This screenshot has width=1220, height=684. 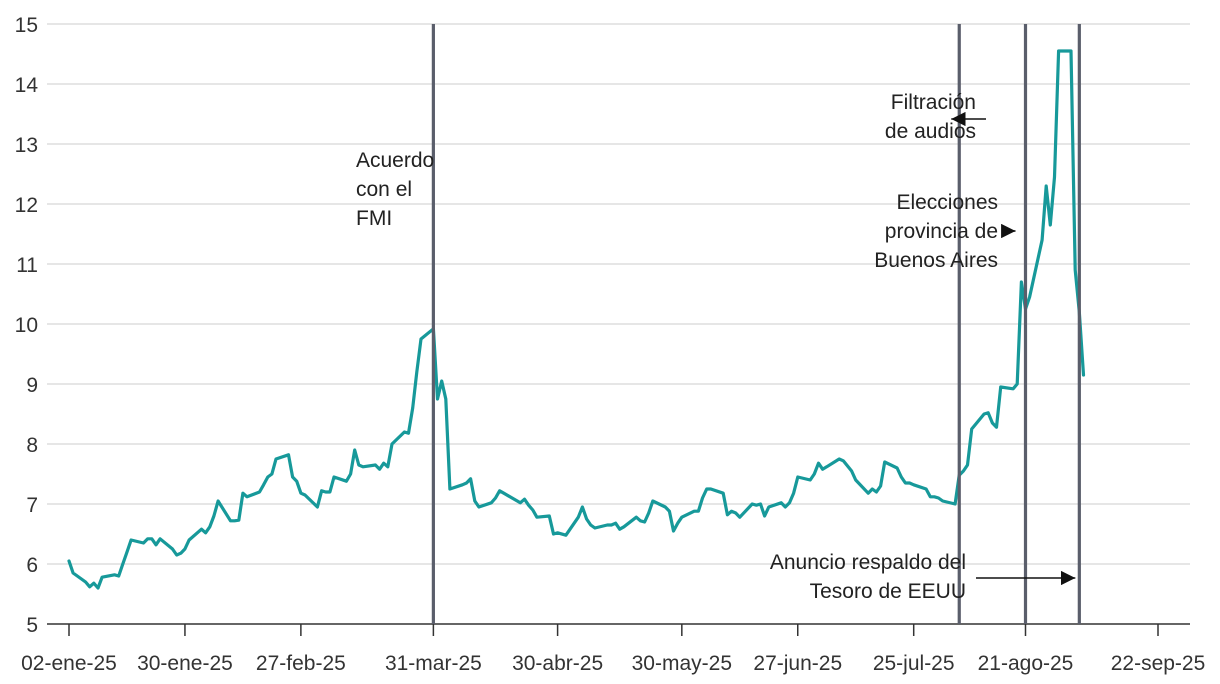 I want to click on annotation-line: provincia de, so click(x=941, y=231).